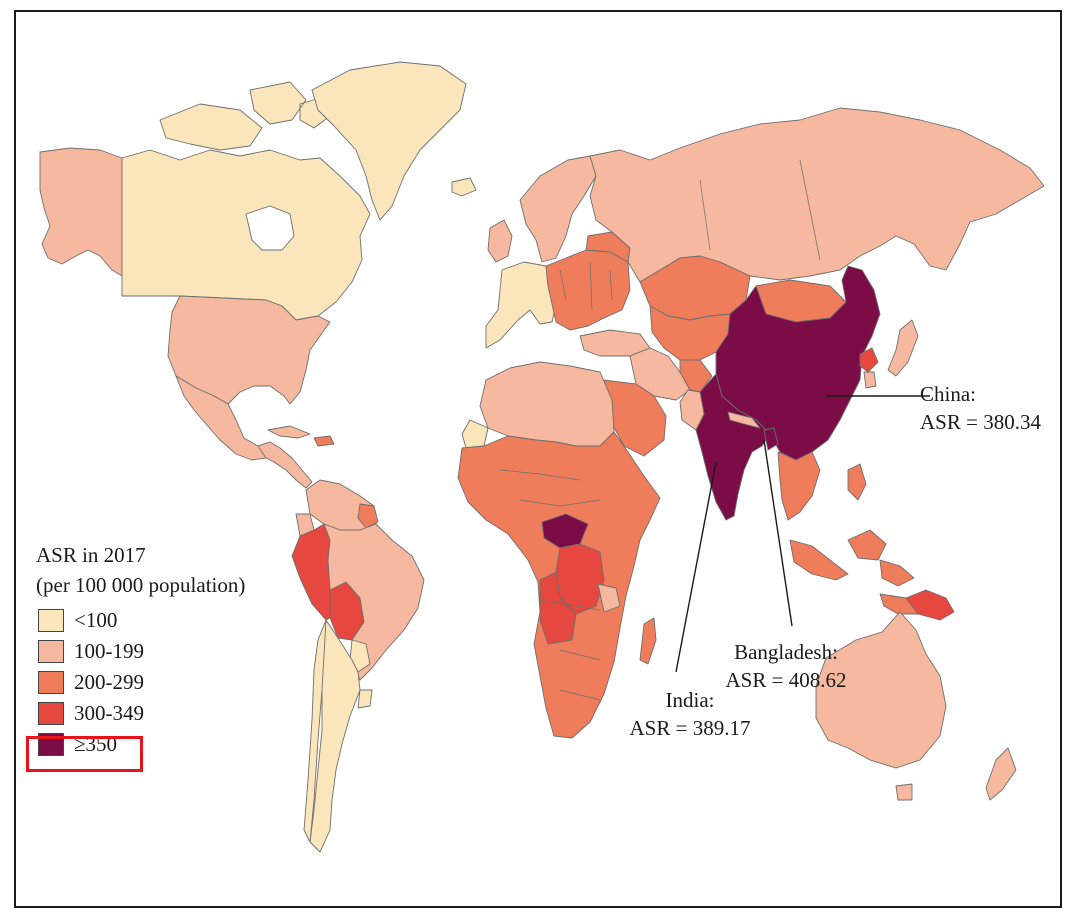 The image size is (1080, 921). Describe the element at coordinates (857, 482) in the screenshot. I see `country-philippines` at that location.